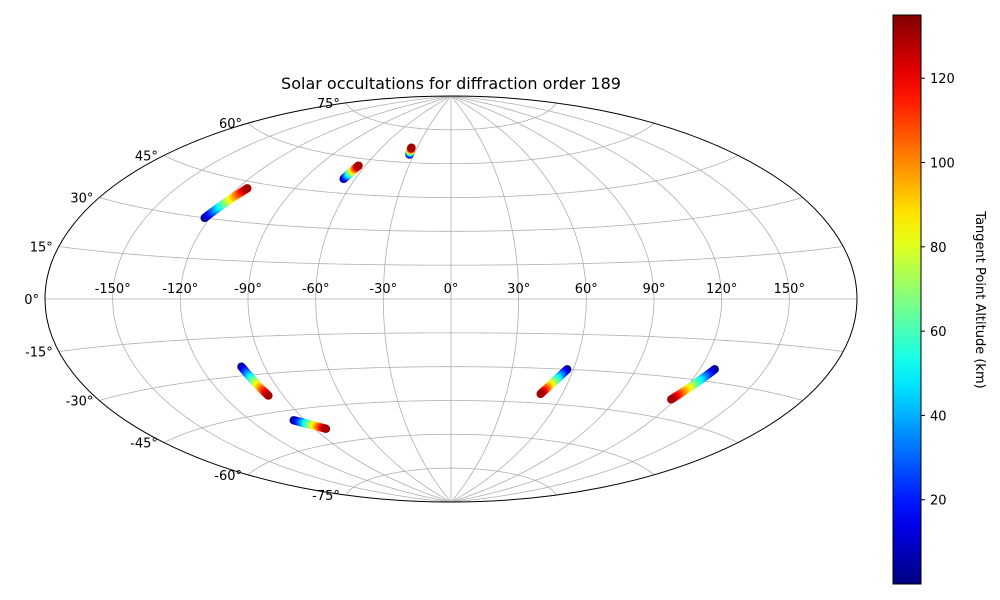  Describe the element at coordinates (942, 79) in the screenshot. I see `colorbar-tick-label: 120` at that location.